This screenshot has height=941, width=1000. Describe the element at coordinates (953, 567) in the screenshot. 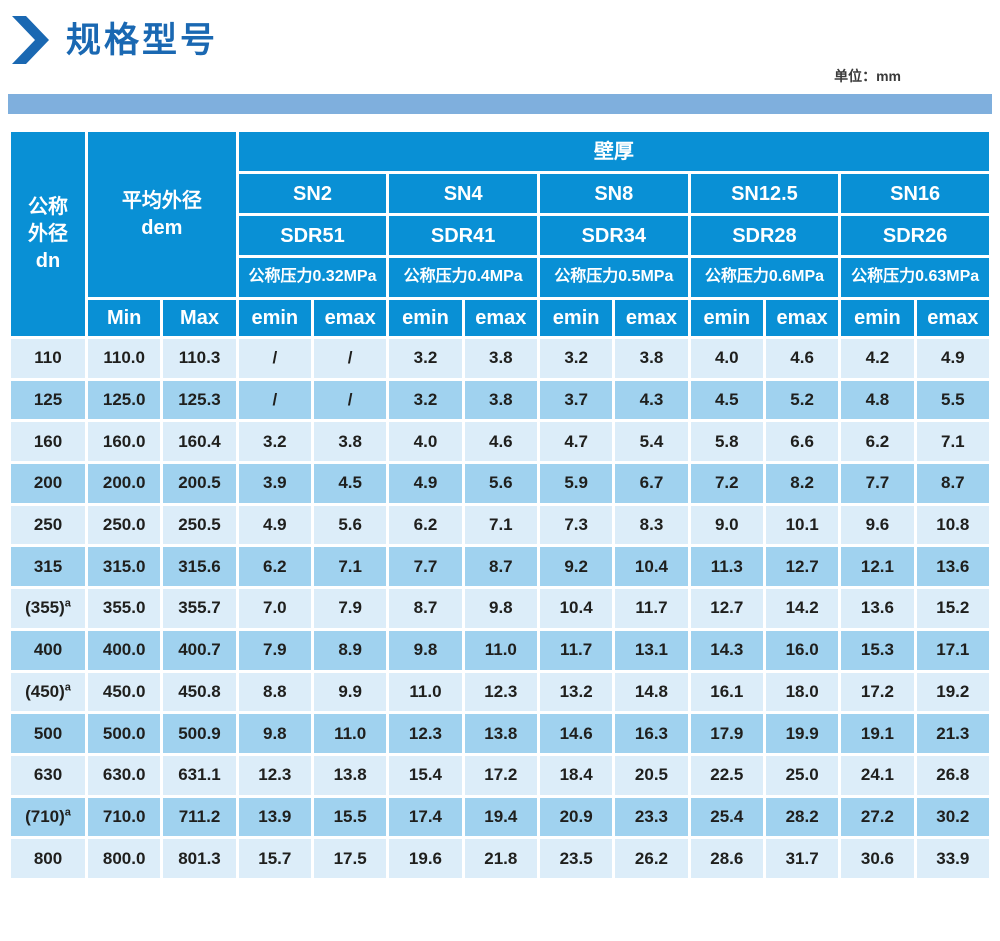

I see `value-cell: 13.6` at that location.